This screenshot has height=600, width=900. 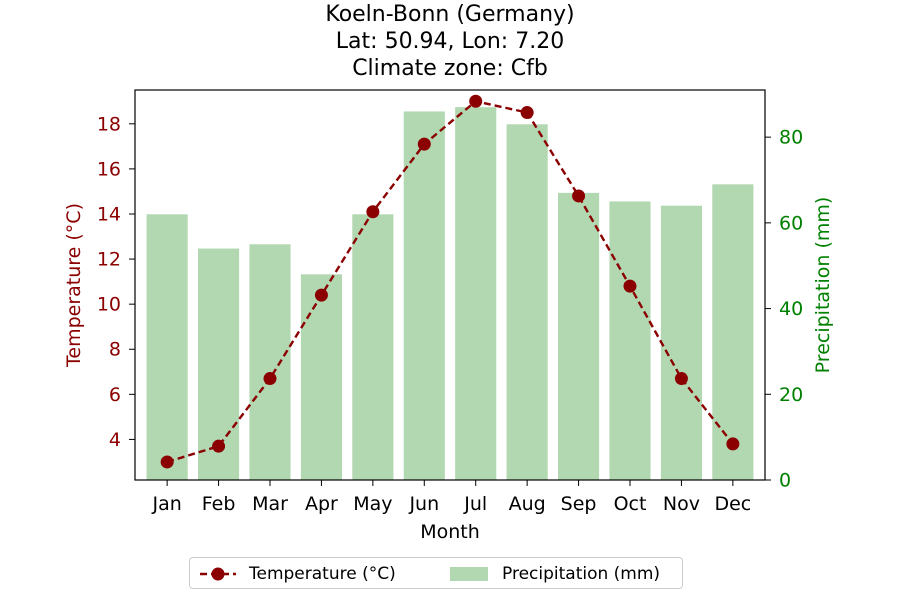 I want to click on precipitation-bar-may, so click(x=373, y=347).